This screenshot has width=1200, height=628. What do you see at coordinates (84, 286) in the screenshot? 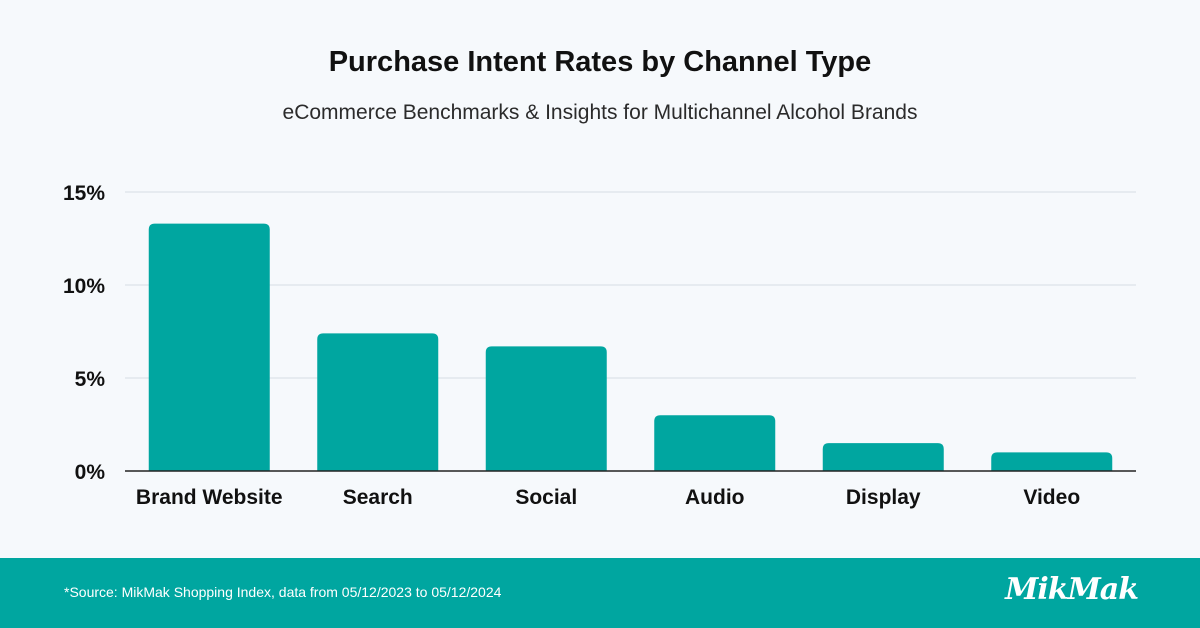
I see `y-tick-label: 10%` at bounding box center [84, 286].